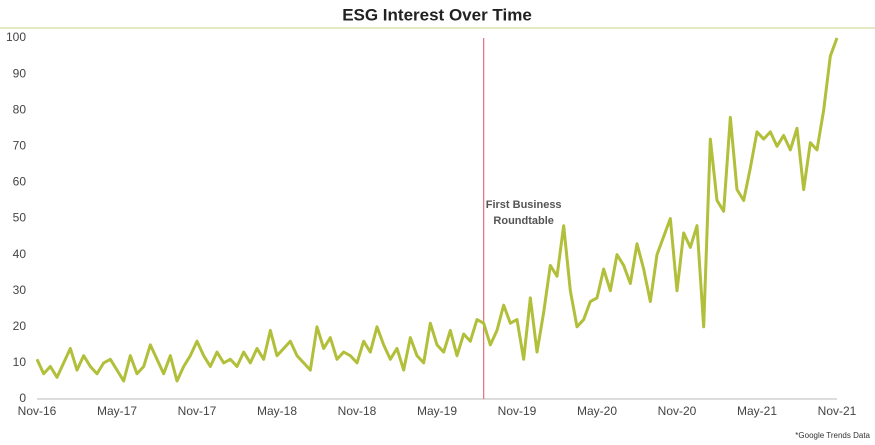 The height and width of the screenshot is (445, 875). I want to click on x-tick-label: May-20, so click(597, 411).